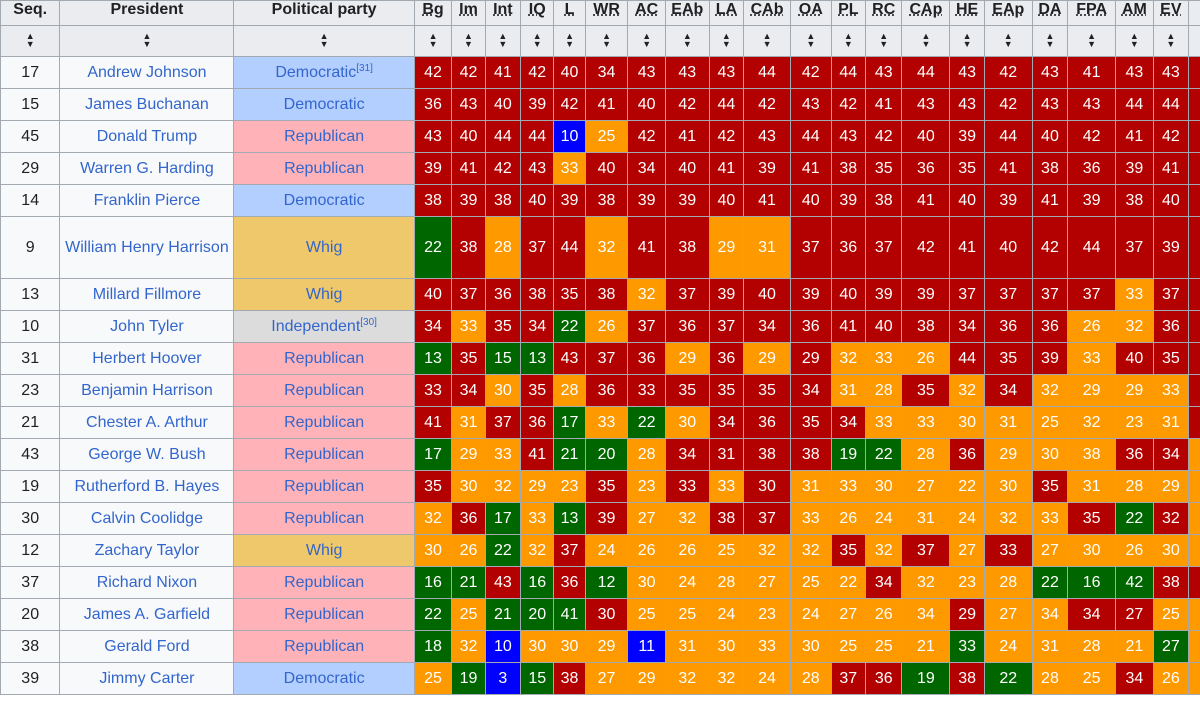  Describe the element at coordinates (606, 13) in the screenshot. I see `header-criterion-wr: WR` at that location.